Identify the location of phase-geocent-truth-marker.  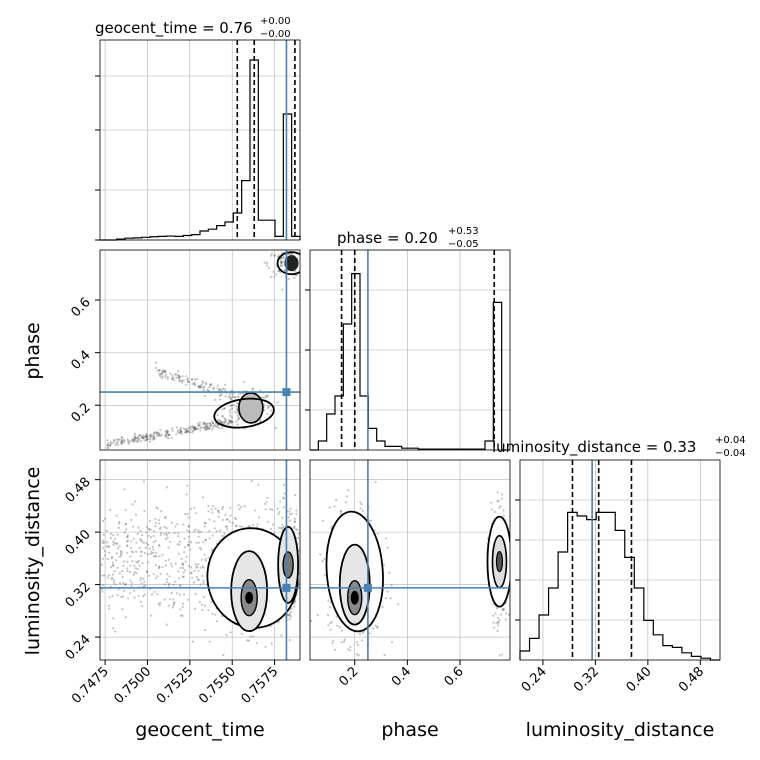
(286, 392).